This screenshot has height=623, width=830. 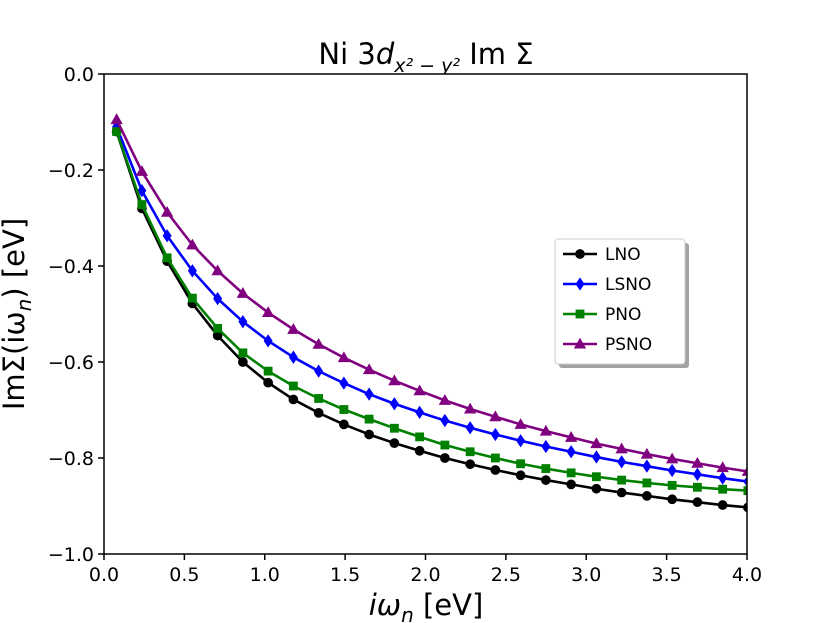 What do you see at coordinates (580, 284) in the screenshot?
I see `legend-marker-lsno` at bounding box center [580, 284].